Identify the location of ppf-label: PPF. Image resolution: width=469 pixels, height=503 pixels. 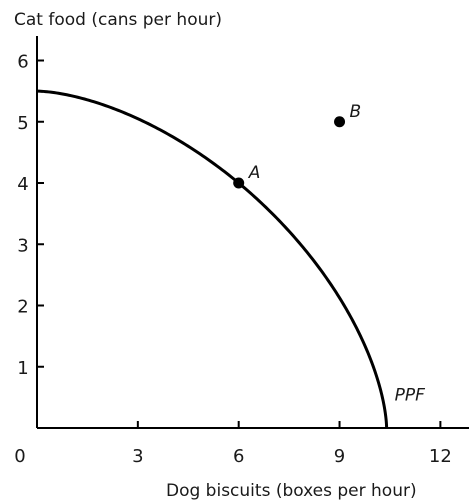
(410, 395).